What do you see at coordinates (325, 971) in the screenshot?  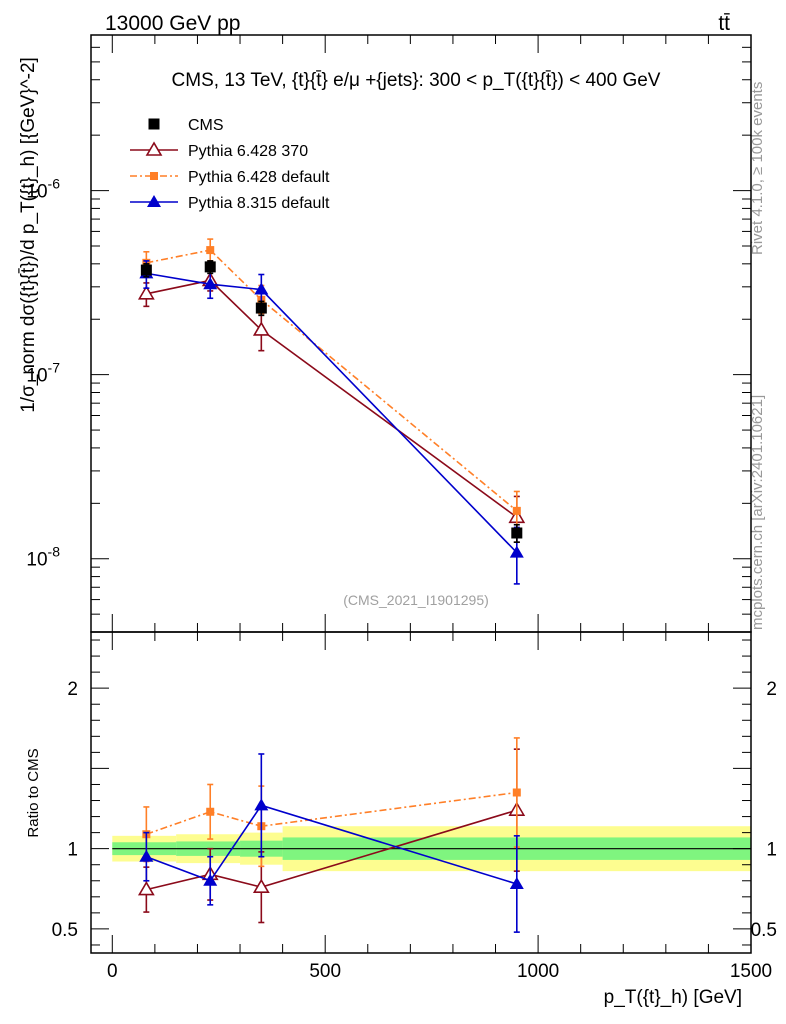 I see `ratio-xtick-label: 500` at bounding box center [325, 971].